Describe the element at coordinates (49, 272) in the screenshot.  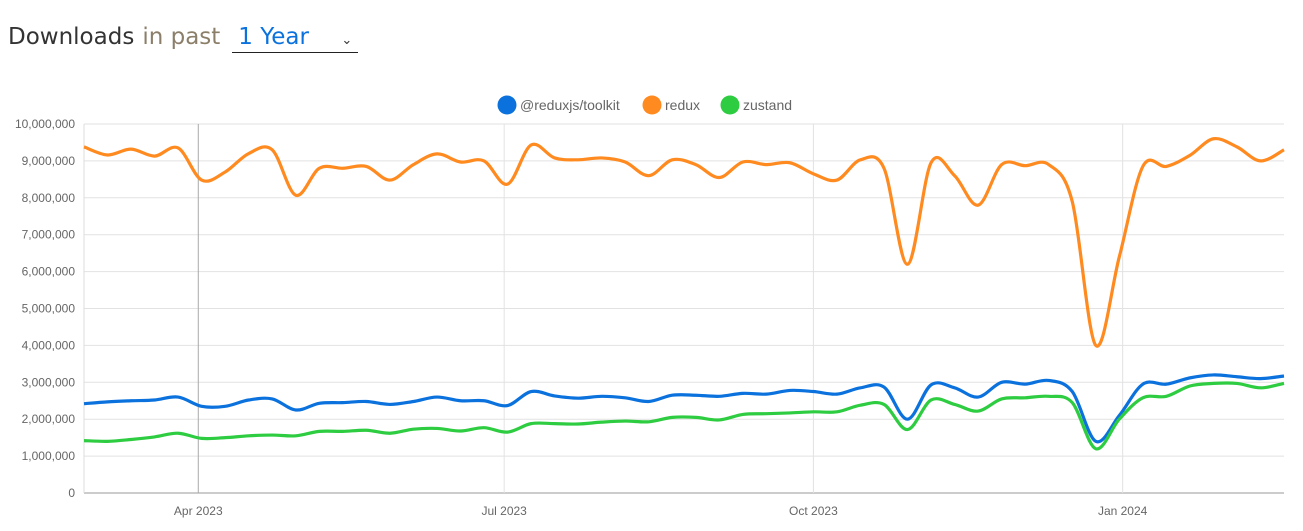
I see `y-tick-label: 6,000,000` at that location.